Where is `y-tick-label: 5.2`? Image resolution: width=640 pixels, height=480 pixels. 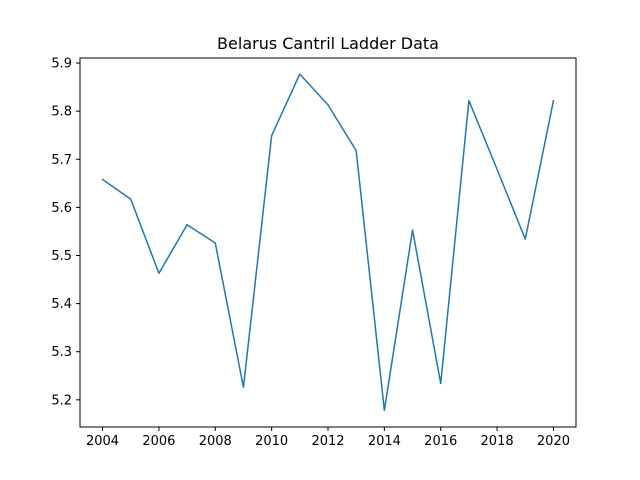
y-tick-label: 5.2 is located at coordinates (61, 400).